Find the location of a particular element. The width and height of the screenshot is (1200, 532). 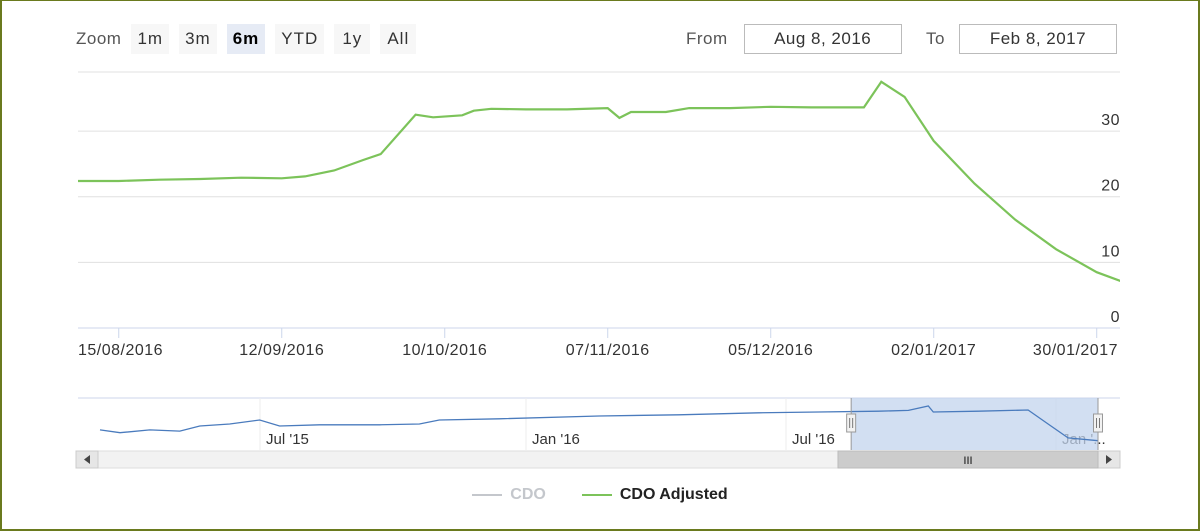

x-tick-label: 12/09/2016 is located at coordinates (281, 350).